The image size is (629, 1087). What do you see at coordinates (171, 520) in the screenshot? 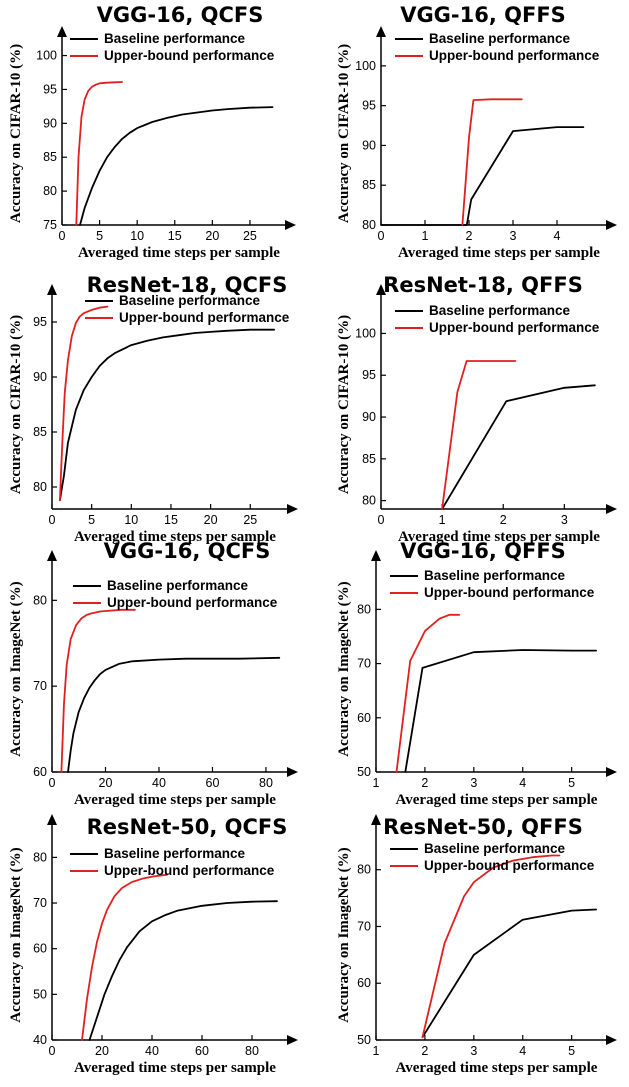
I see `x-tick-label: 15` at bounding box center [171, 520].